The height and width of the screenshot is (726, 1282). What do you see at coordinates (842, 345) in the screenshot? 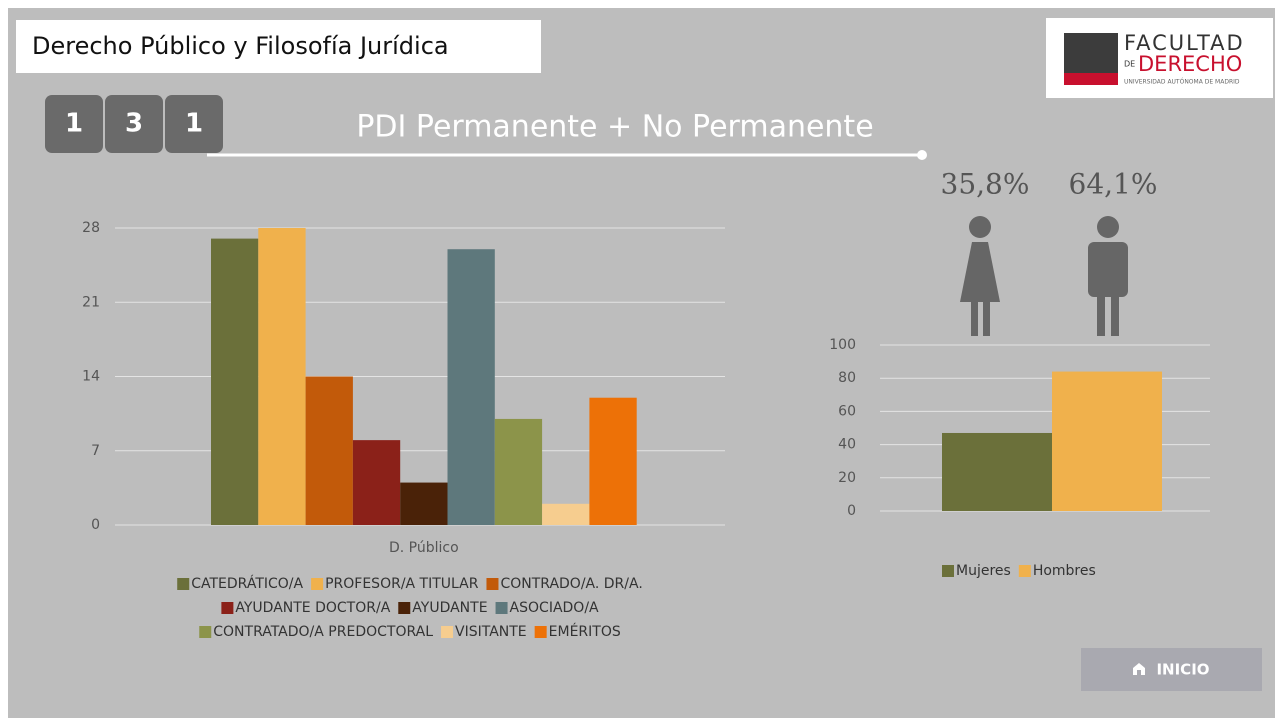
I see `y-tick-label: 100` at bounding box center [842, 345].